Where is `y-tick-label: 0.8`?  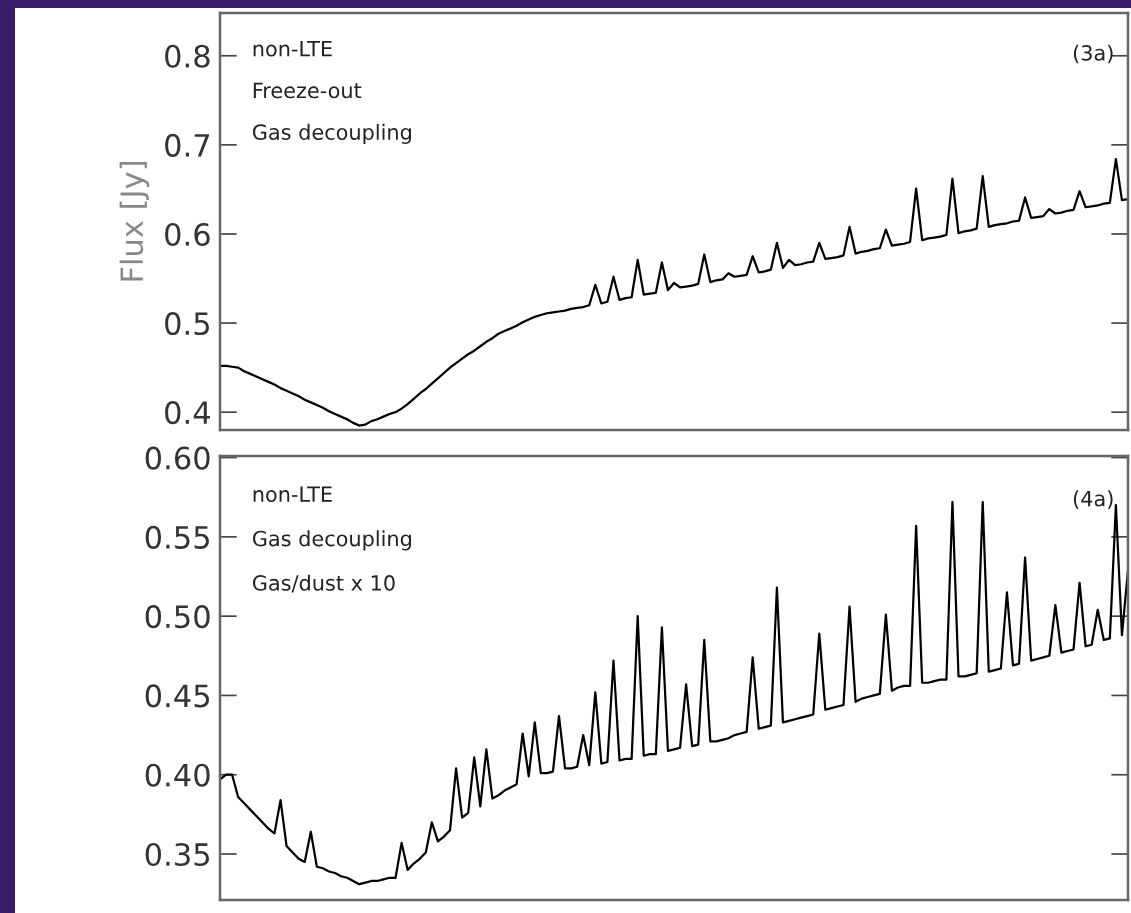 y-tick-label: 0.8 is located at coordinates (187, 56).